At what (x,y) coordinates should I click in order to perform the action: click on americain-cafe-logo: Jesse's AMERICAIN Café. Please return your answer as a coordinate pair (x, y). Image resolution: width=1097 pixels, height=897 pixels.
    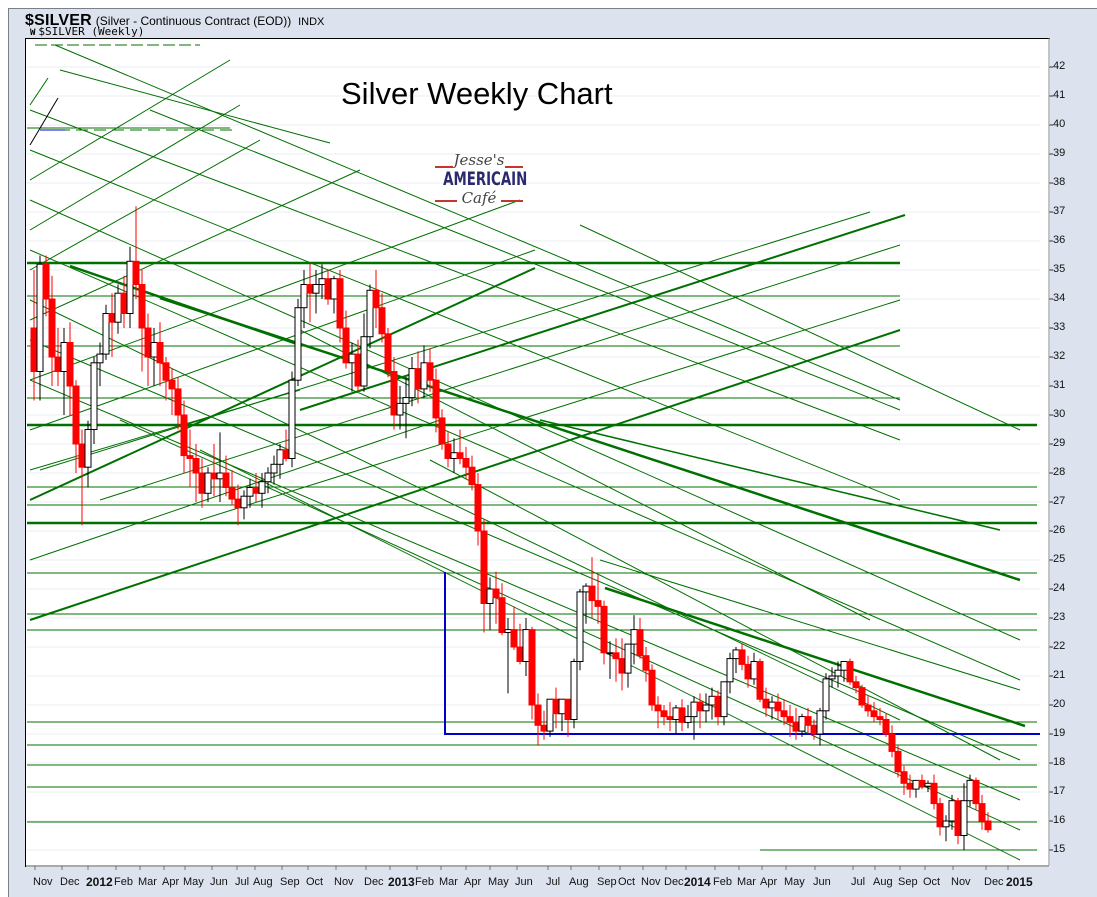
    Looking at the image, I should click on (480, 187).